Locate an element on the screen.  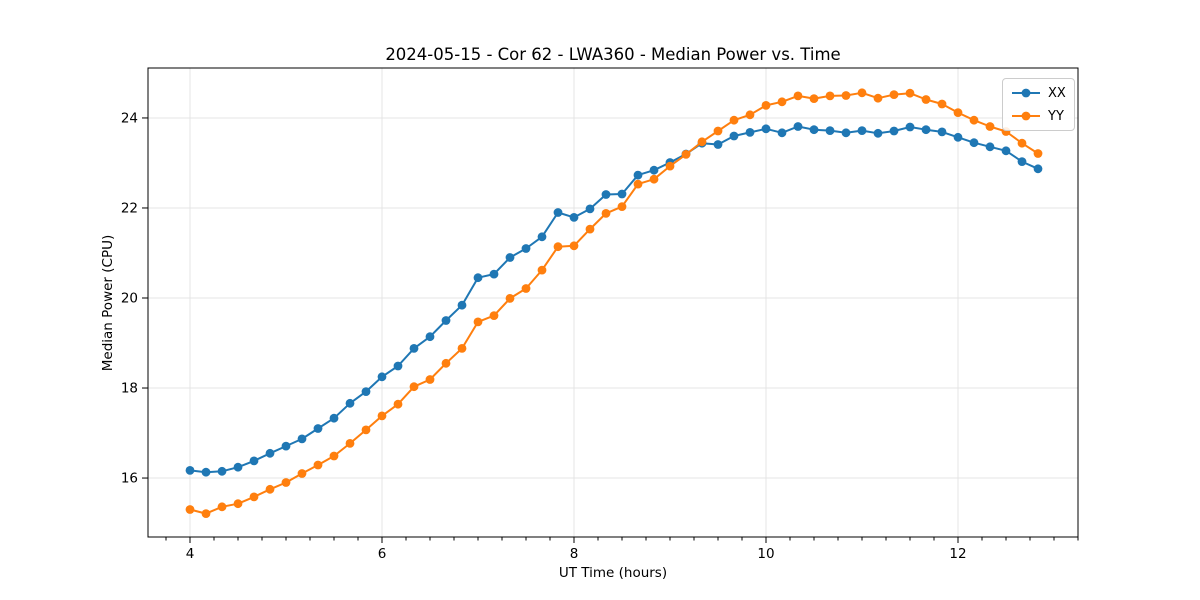
y-tick-label: 20 is located at coordinates (129, 298).